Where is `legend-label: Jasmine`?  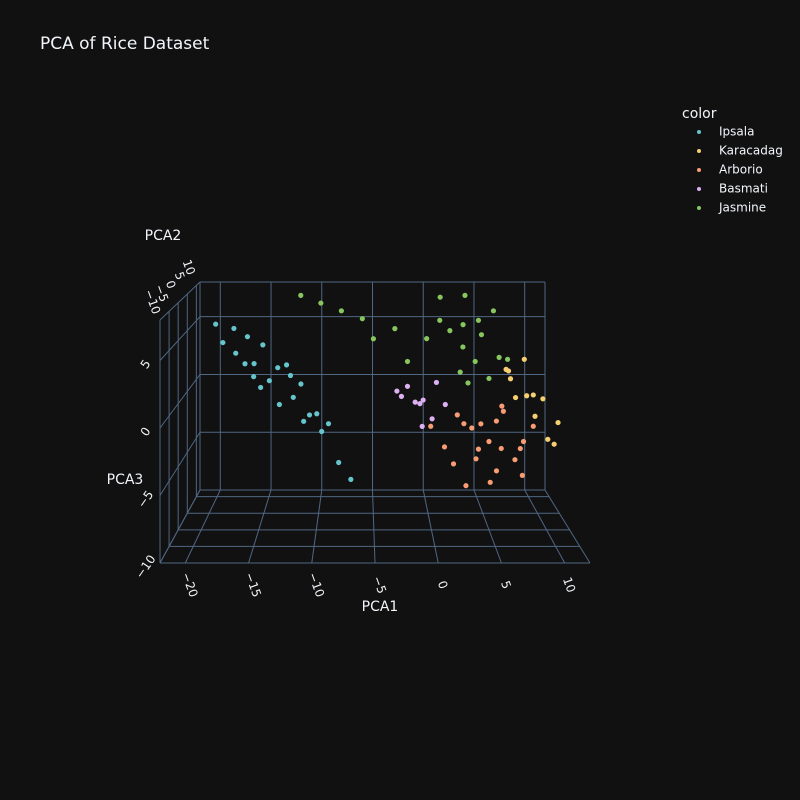 legend-label: Jasmine is located at coordinates (742, 208).